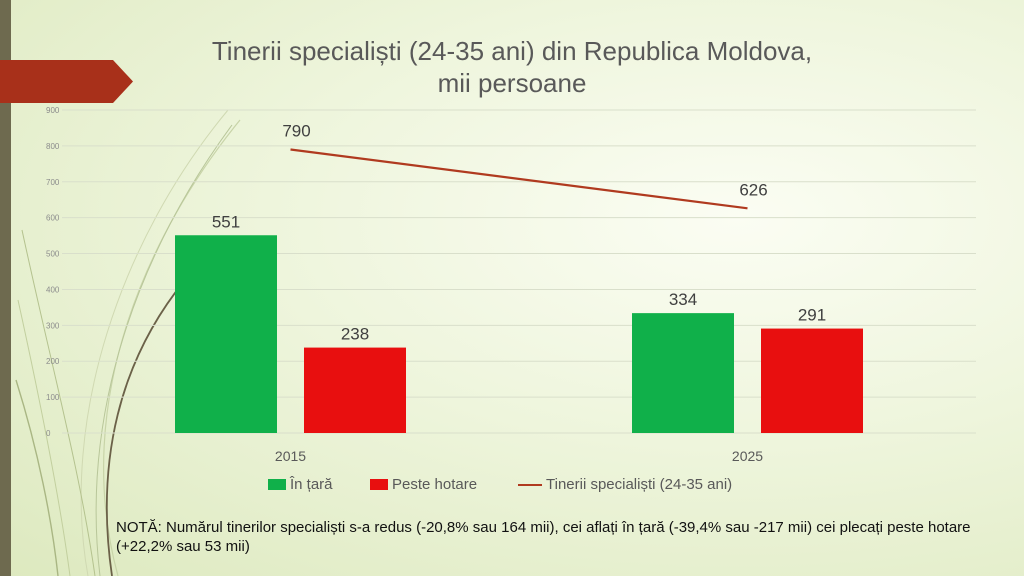  Describe the element at coordinates (53, 110) in the screenshot. I see `y-tick-label: 900` at that location.